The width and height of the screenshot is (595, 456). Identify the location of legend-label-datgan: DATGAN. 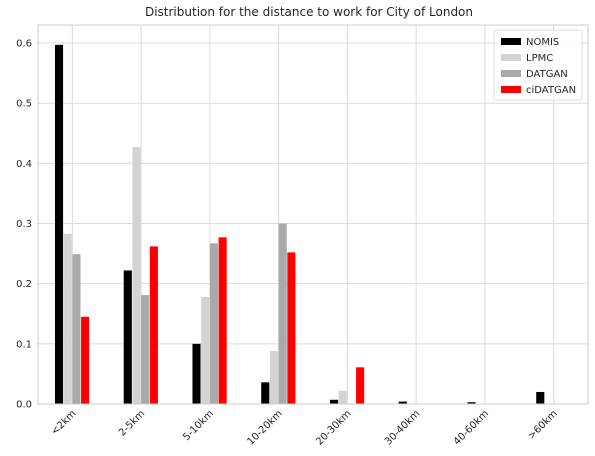
(547, 74).